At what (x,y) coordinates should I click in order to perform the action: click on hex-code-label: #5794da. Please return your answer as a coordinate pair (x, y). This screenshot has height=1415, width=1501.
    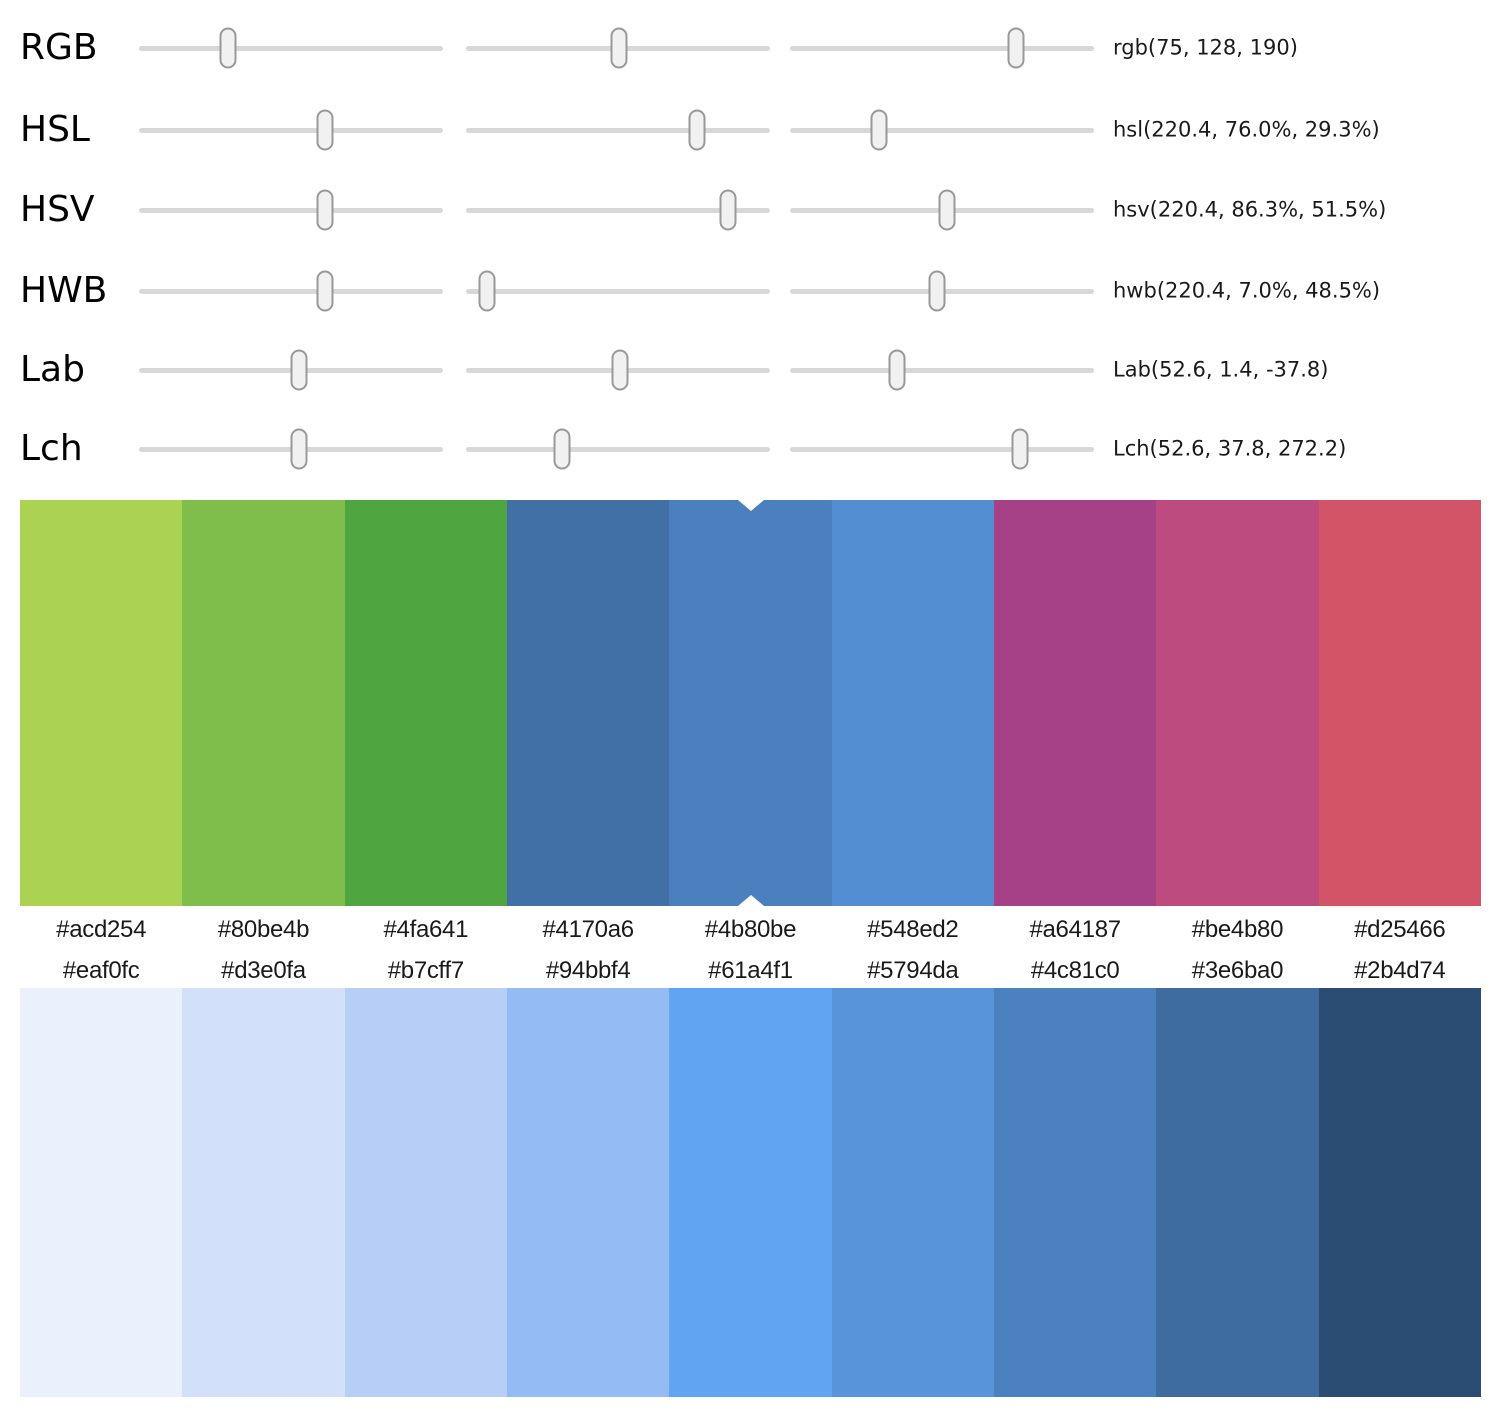
    Looking at the image, I should click on (913, 970).